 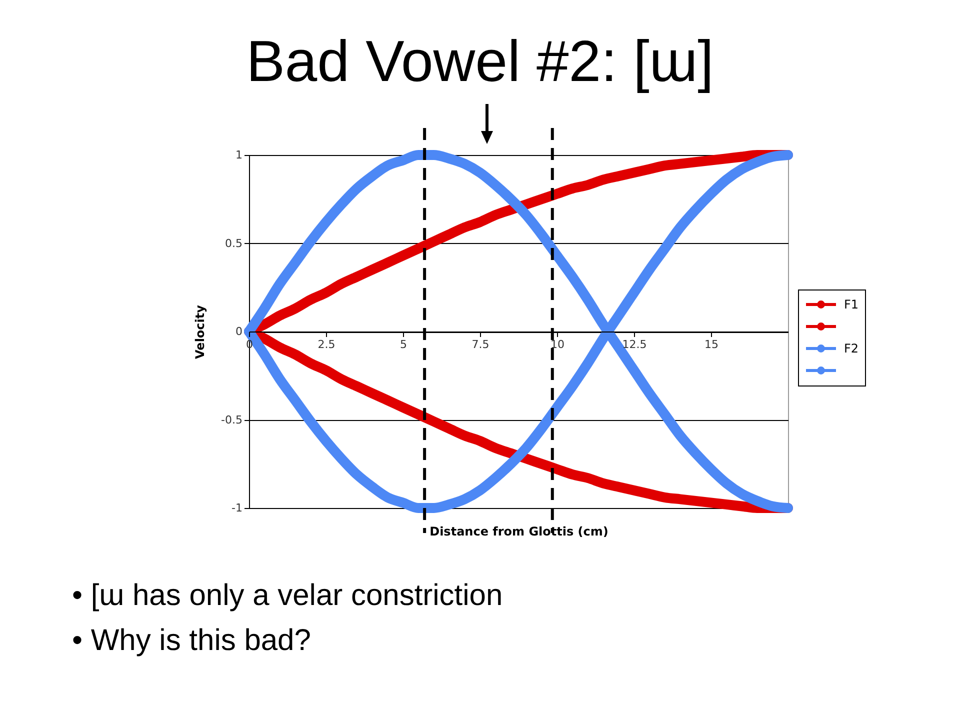 I want to click on x-tick-label: 15, so click(x=711, y=344).